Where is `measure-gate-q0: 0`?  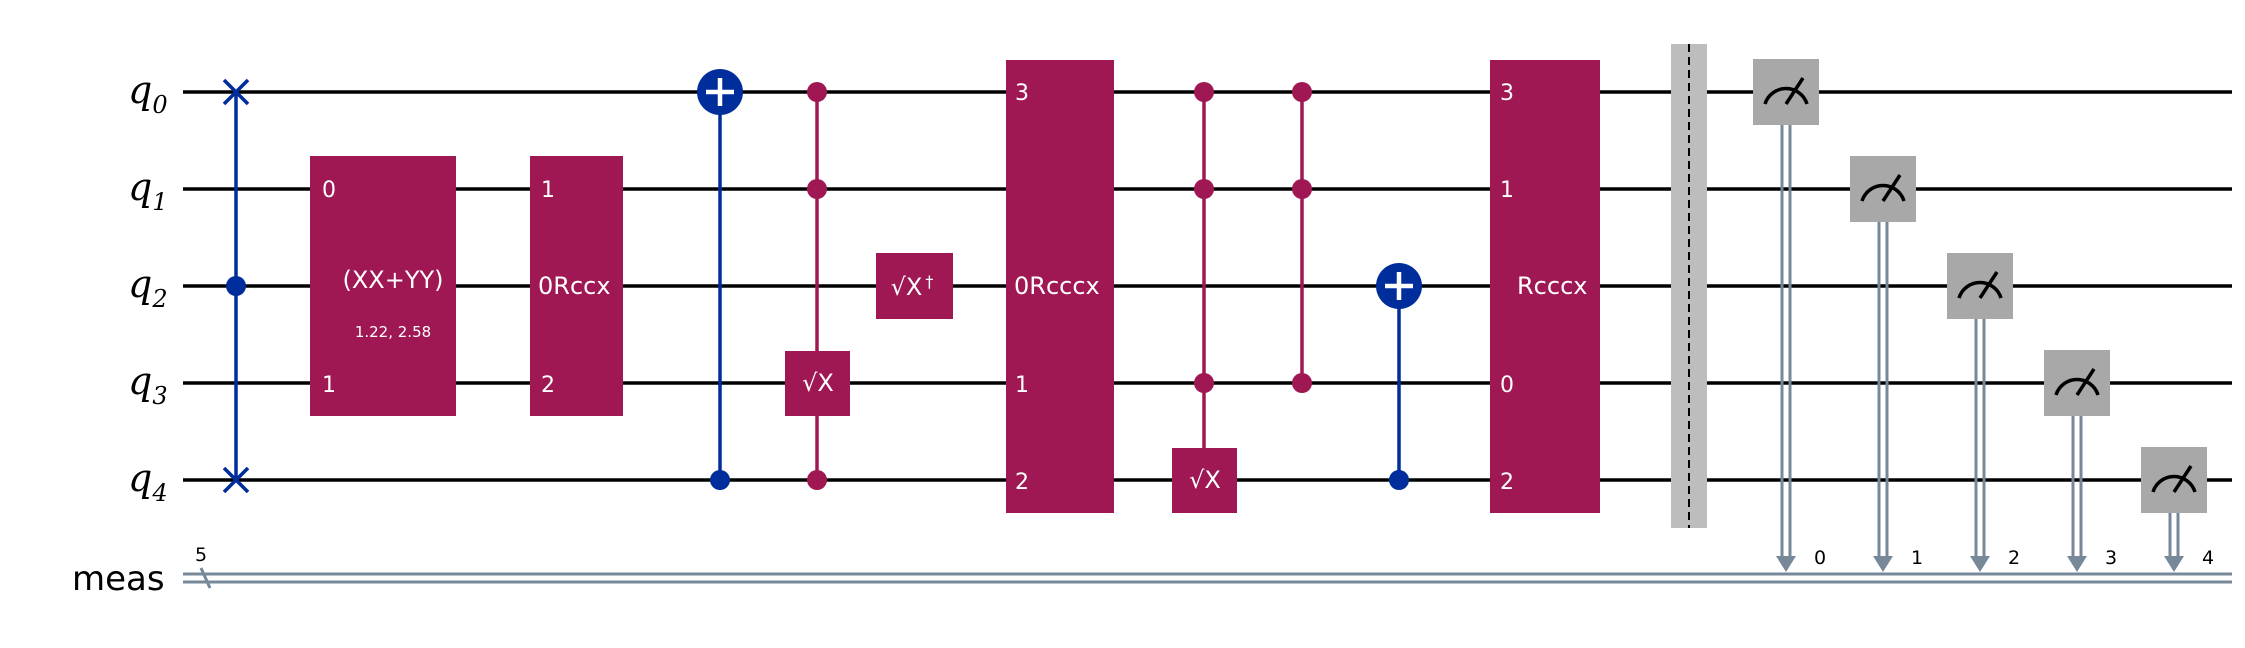
measure-gate-q0: 0 is located at coordinates (1789, 315).